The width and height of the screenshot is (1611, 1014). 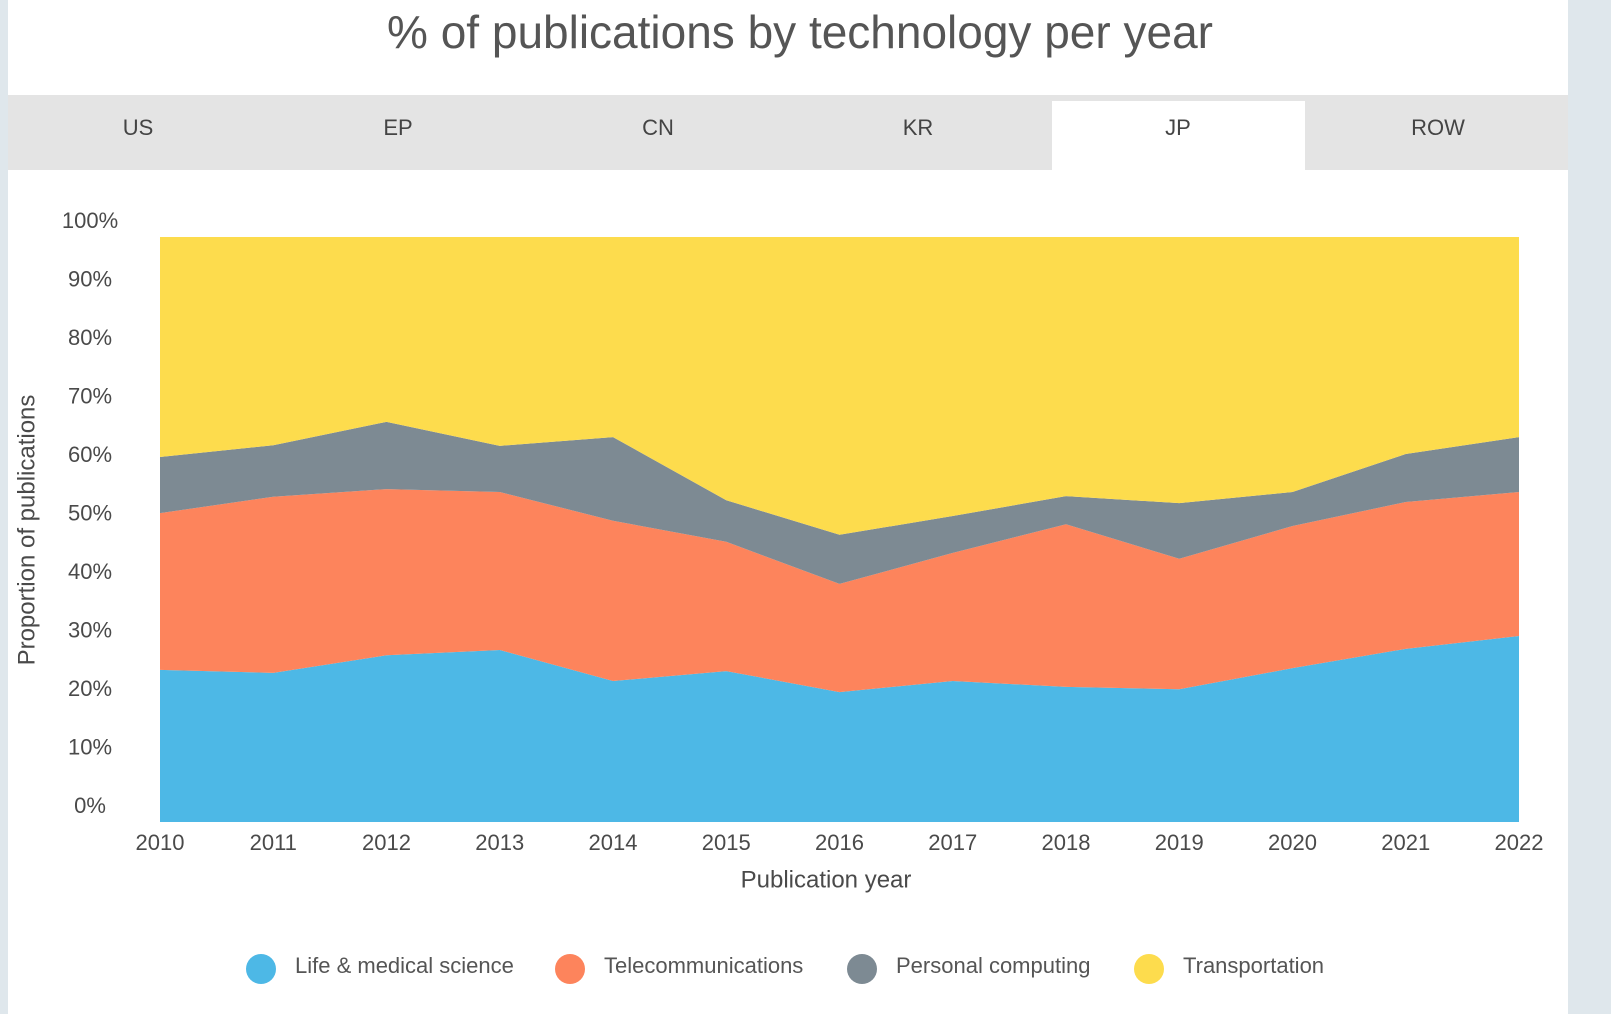 What do you see at coordinates (160, 842) in the screenshot?
I see `x-tick-label: 2010` at bounding box center [160, 842].